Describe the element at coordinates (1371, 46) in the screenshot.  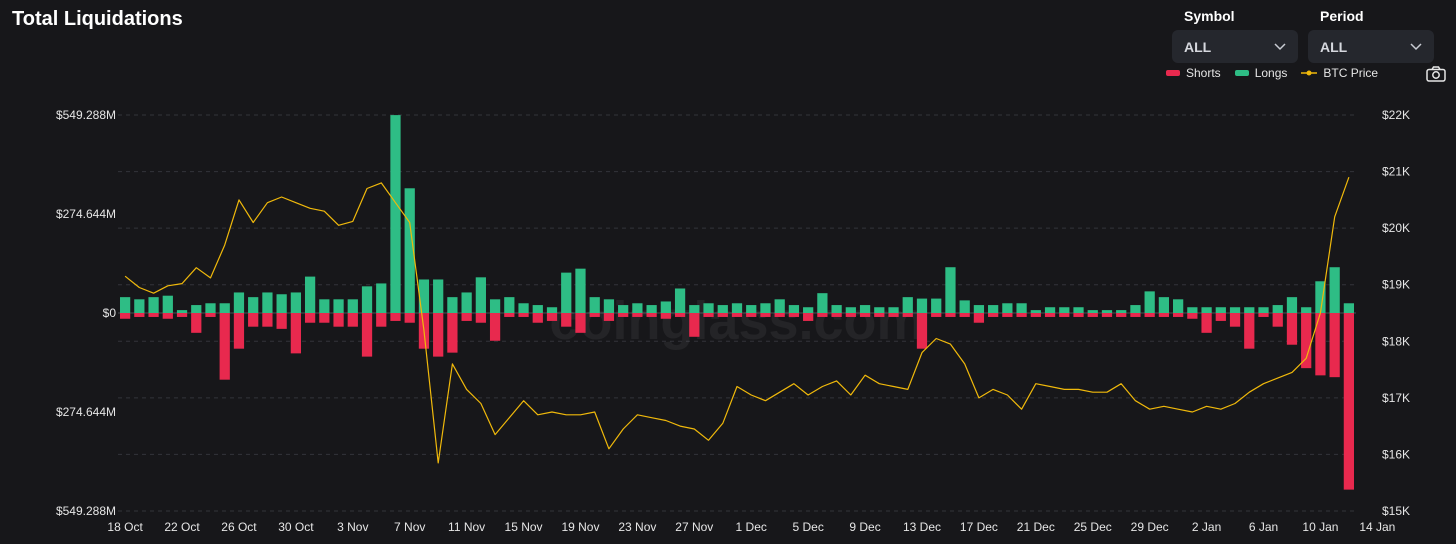
I see `period-select: ALL` at that location.